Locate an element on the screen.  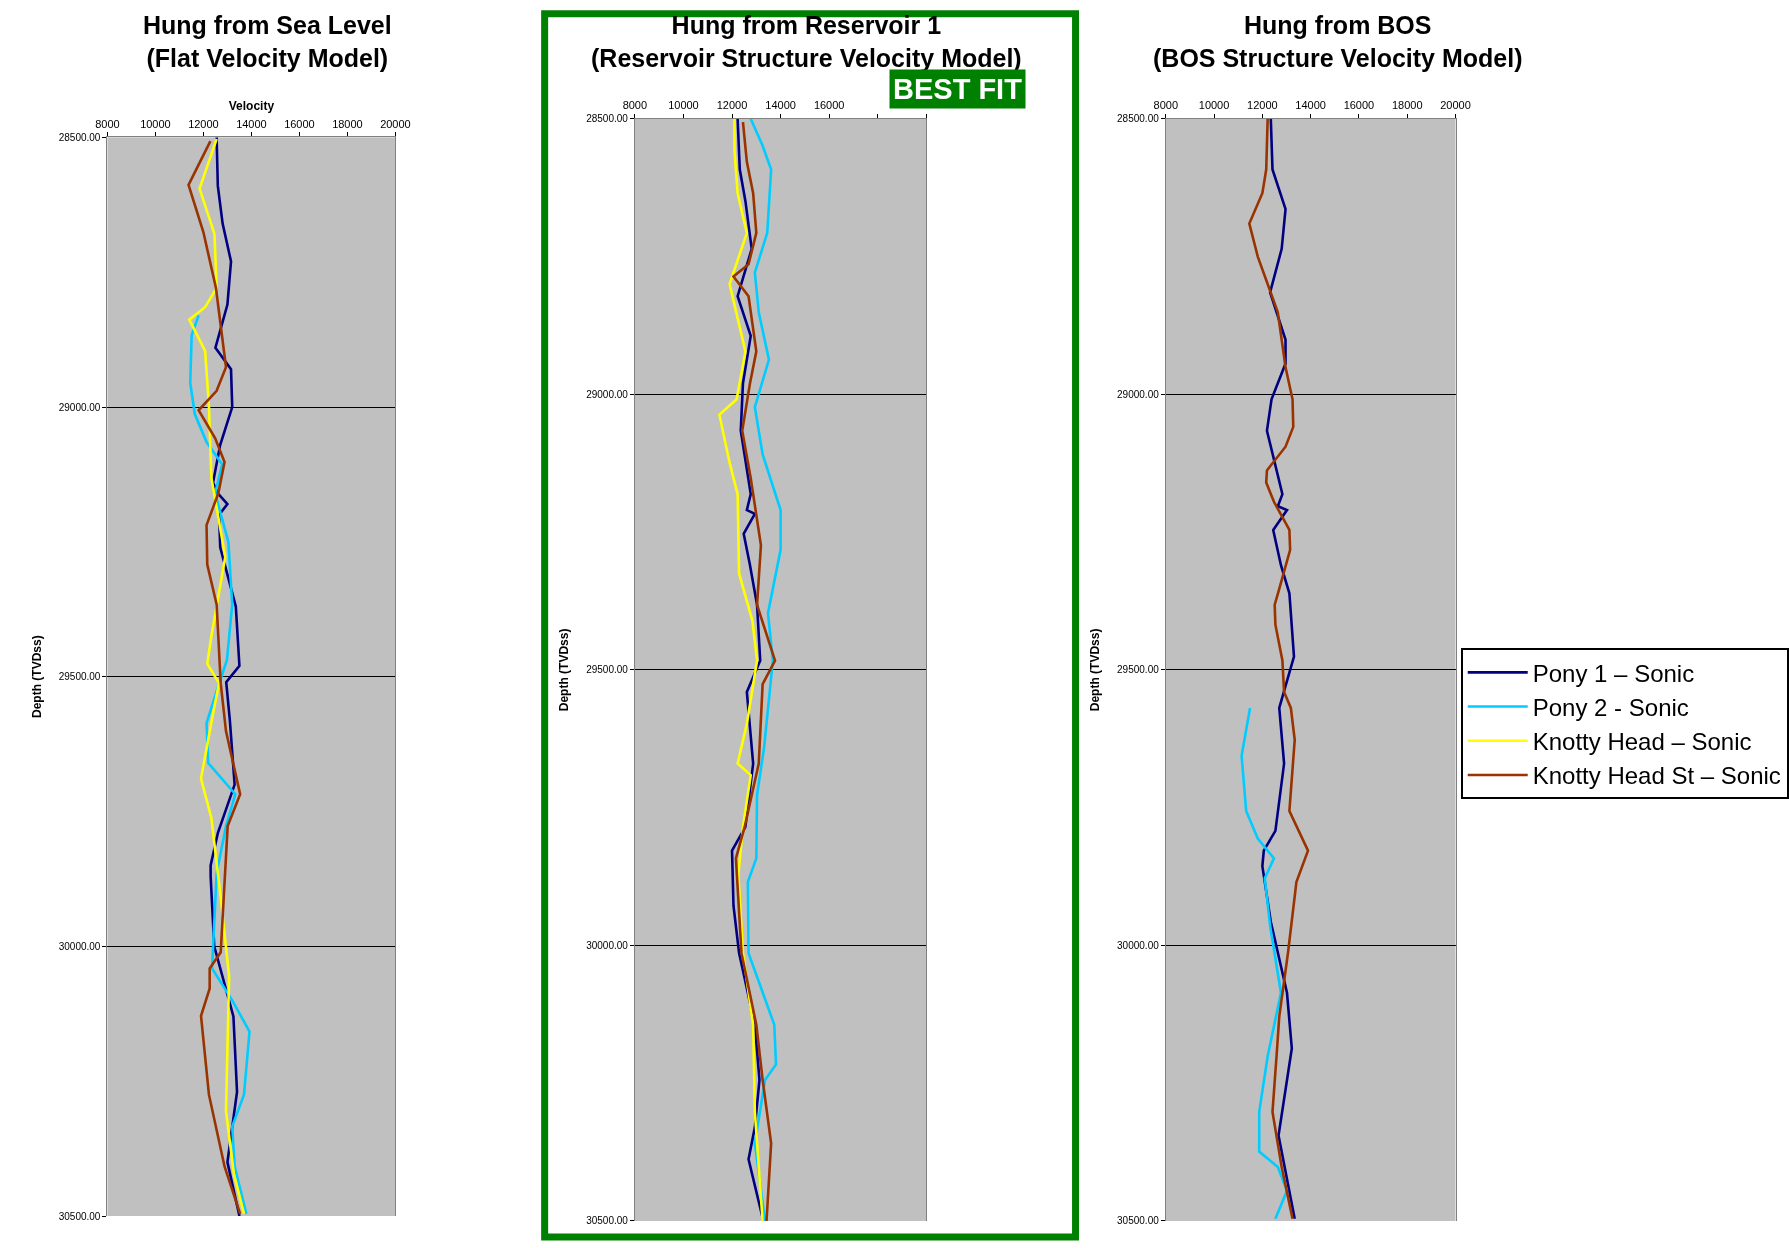
legend-label: Pony 1 – Sonic is located at coordinates (1613, 673).